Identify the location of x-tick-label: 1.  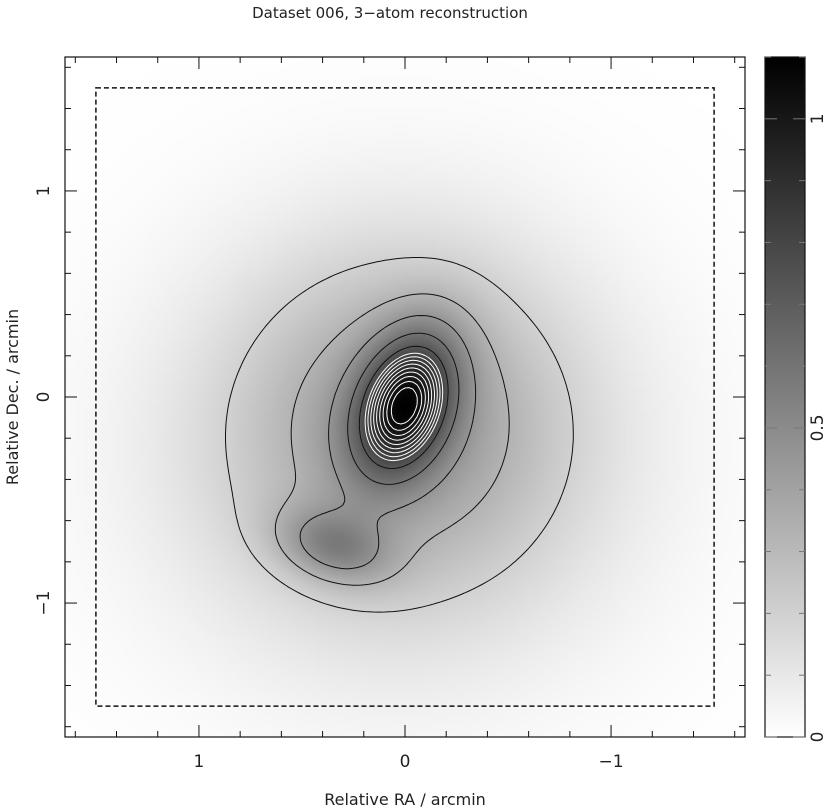
(199, 762).